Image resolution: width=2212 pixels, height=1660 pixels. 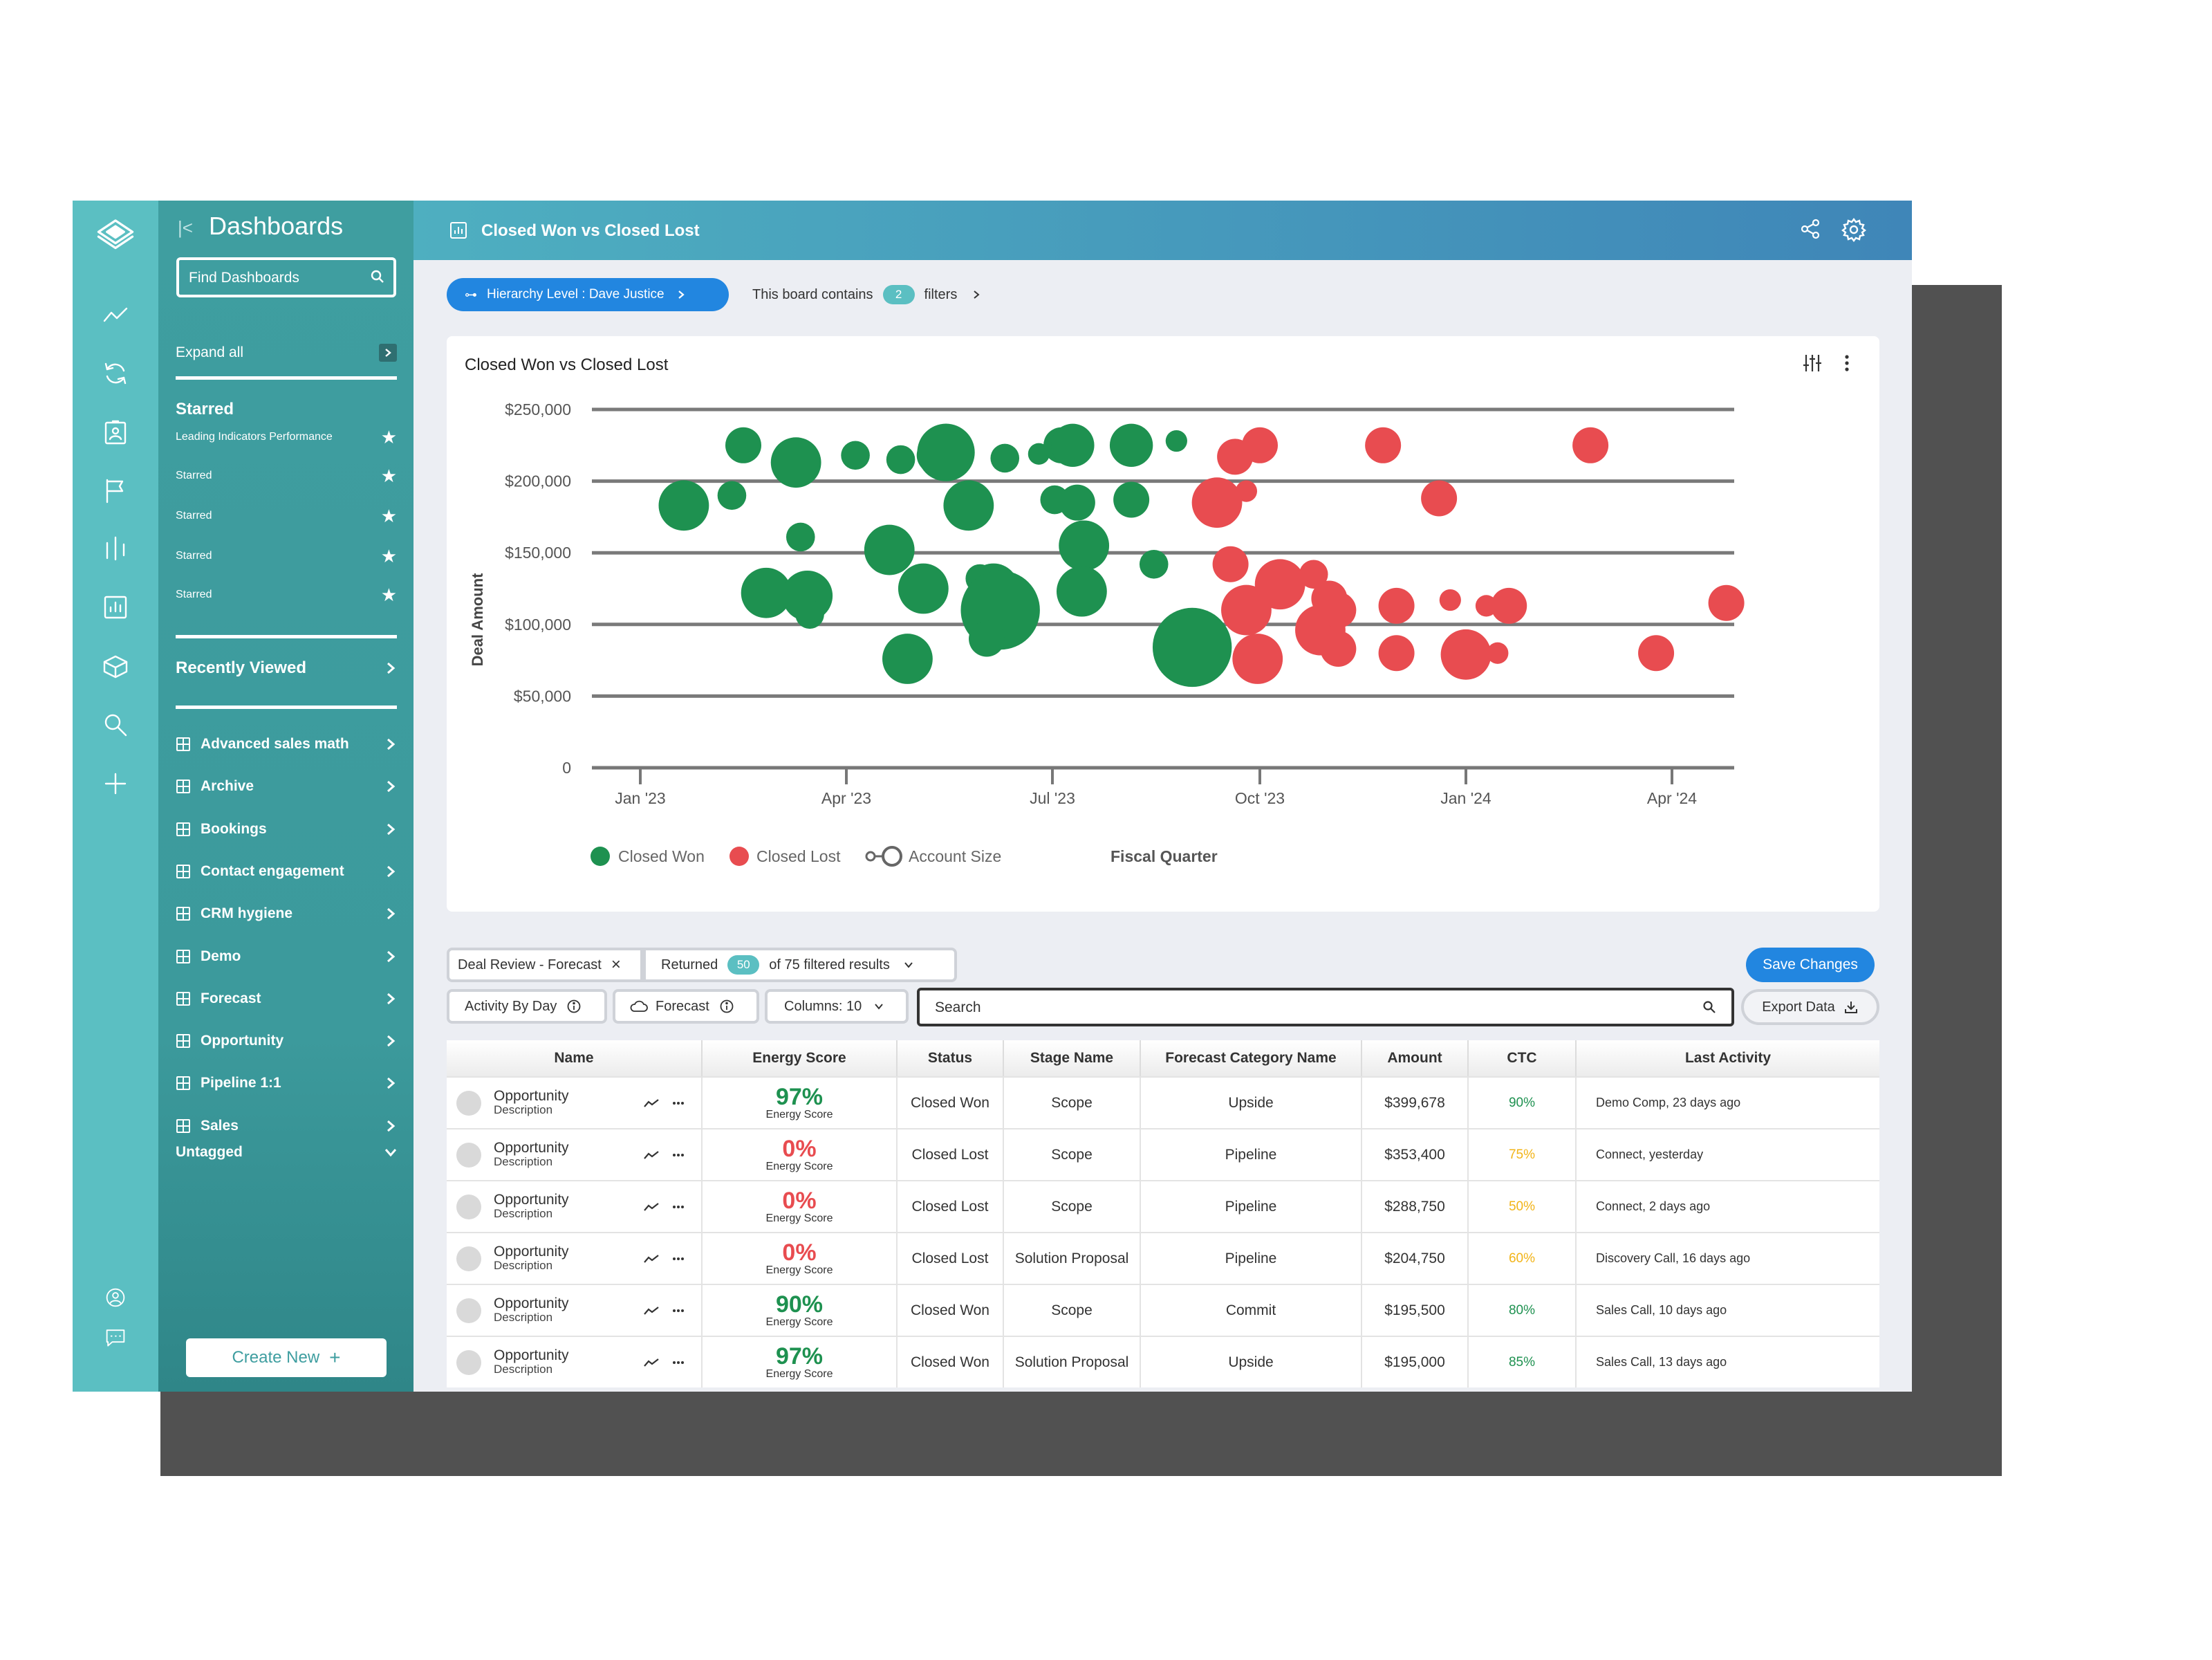 What do you see at coordinates (1415, 1058) in the screenshot?
I see `column-header: Amount` at bounding box center [1415, 1058].